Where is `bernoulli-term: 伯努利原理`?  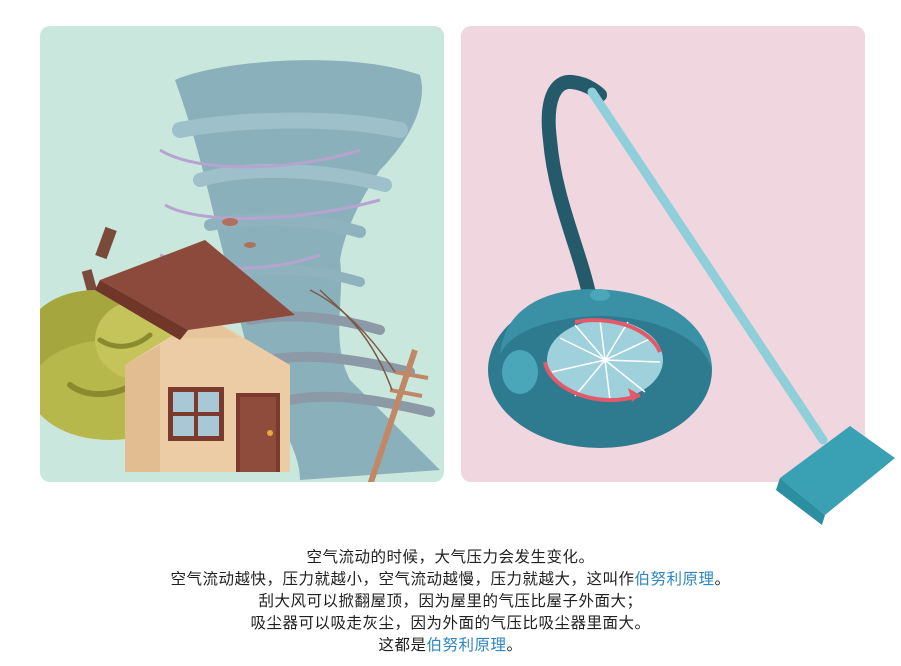
bernoulli-term: 伯努利原理 is located at coordinates (674, 579).